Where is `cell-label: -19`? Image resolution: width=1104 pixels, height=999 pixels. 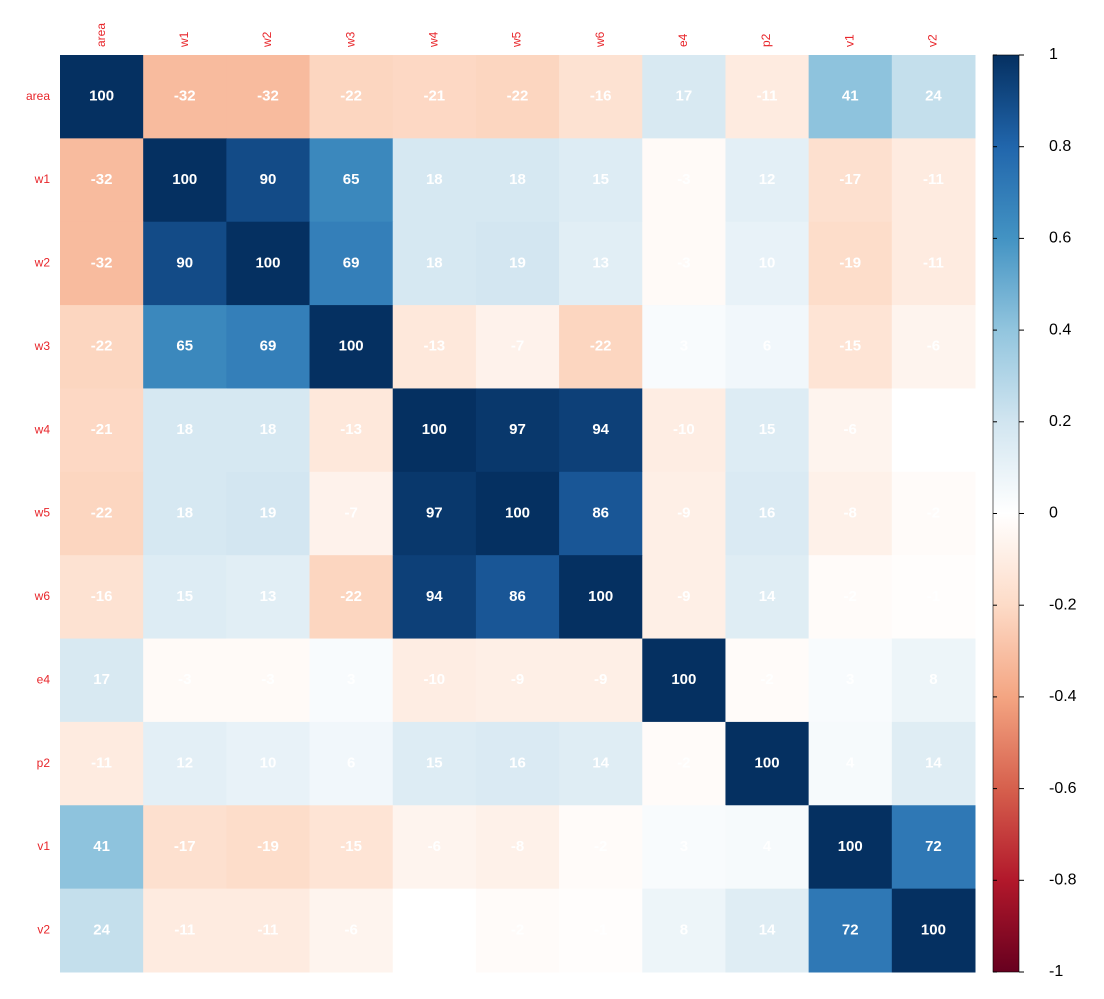 cell-label: -19 is located at coordinates (268, 846).